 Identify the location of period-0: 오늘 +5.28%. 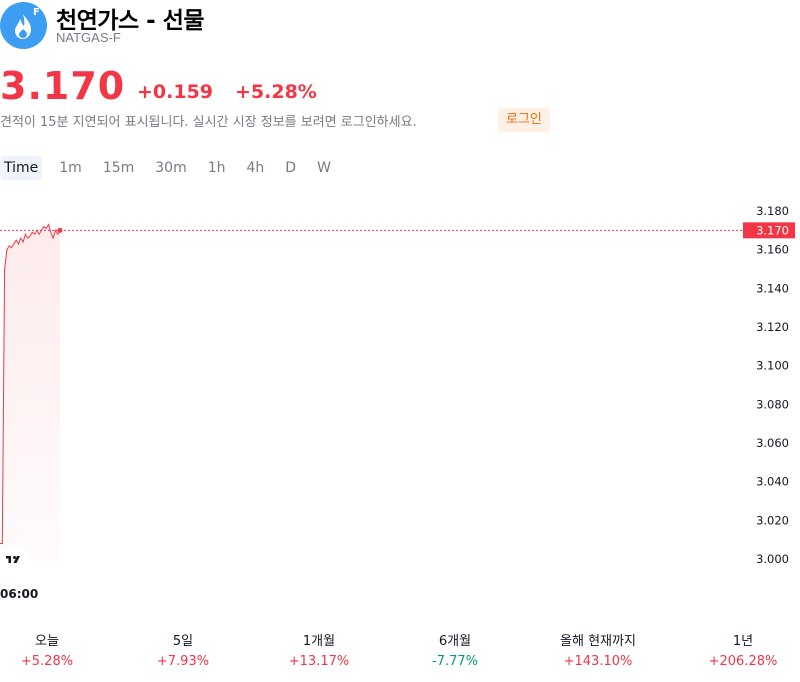
(53, 652).